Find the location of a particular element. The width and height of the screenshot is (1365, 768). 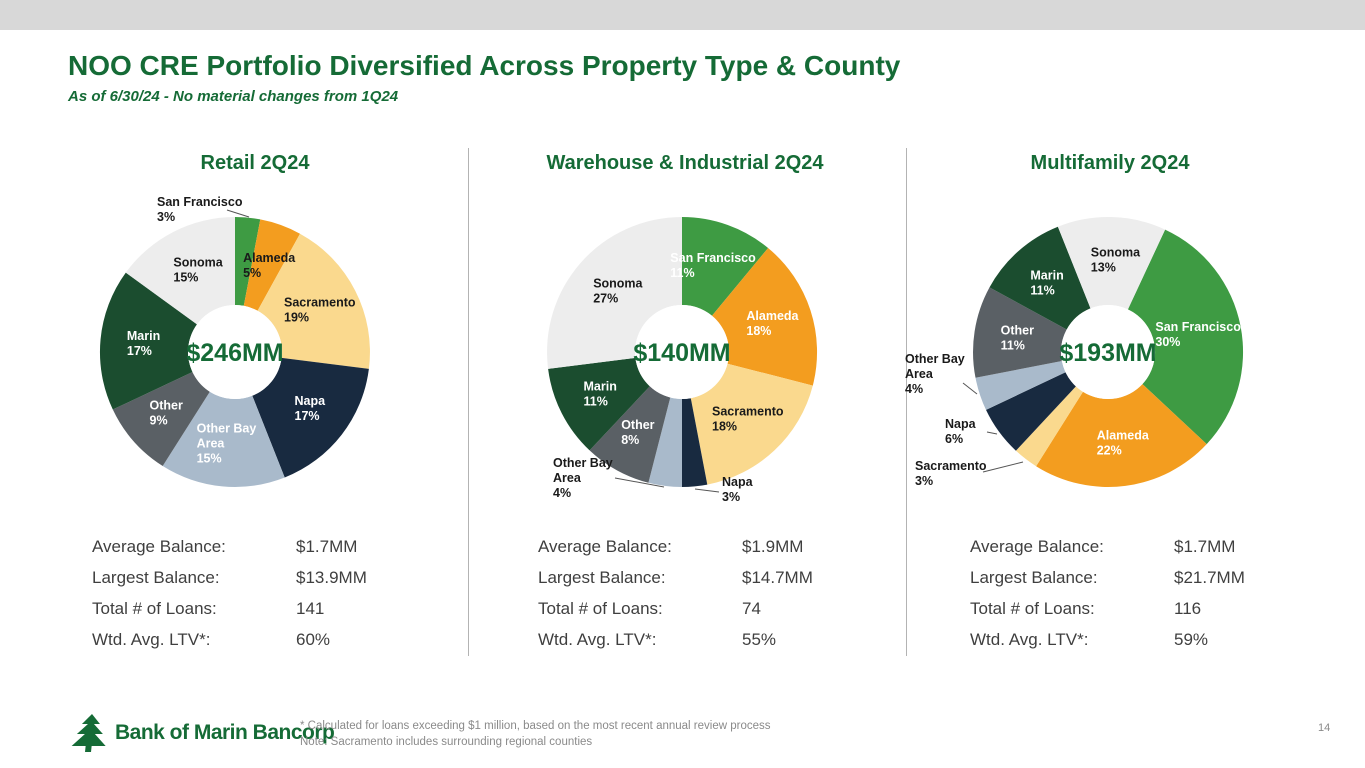

bank-logo-text: Bank of Marin Bancorp is located at coordinates (225, 732).